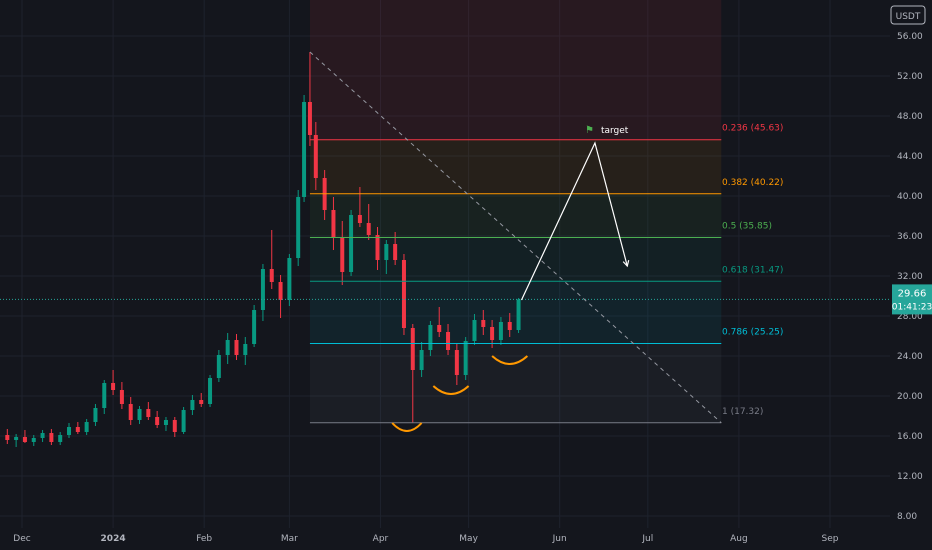 The height and width of the screenshot is (550, 932). What do you see at coordinates (910, 237) in the screenshot?
I see `price-tick-label: 36.00` at bounding box center [910, 237].